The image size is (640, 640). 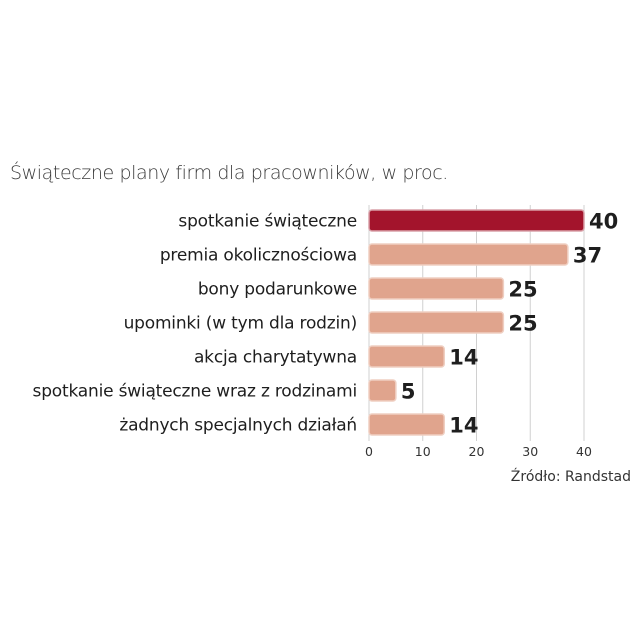 What do you see at coordinates (587, 256) in the screenshot?
I see `value-label: 37` at bounding box center [587, 256].